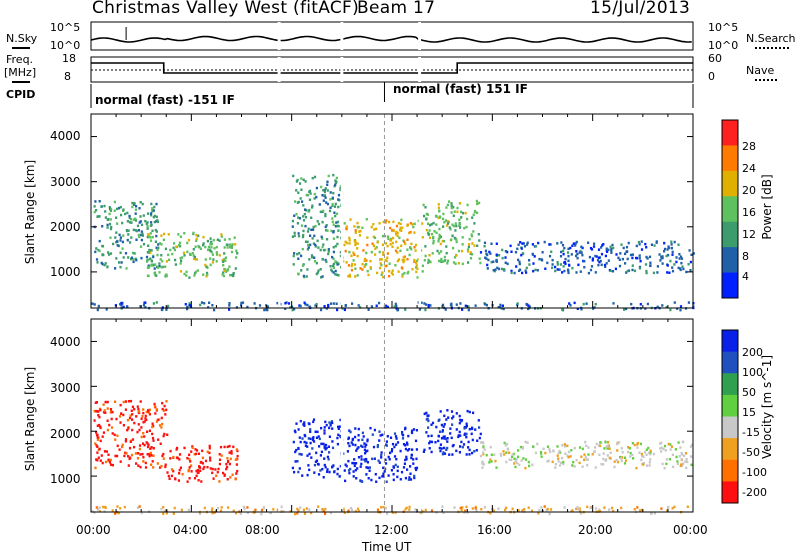 This screenshot has height=554, width=800. I want to click on nsearch-tick-bottom: 10^0, so click(723, 45).